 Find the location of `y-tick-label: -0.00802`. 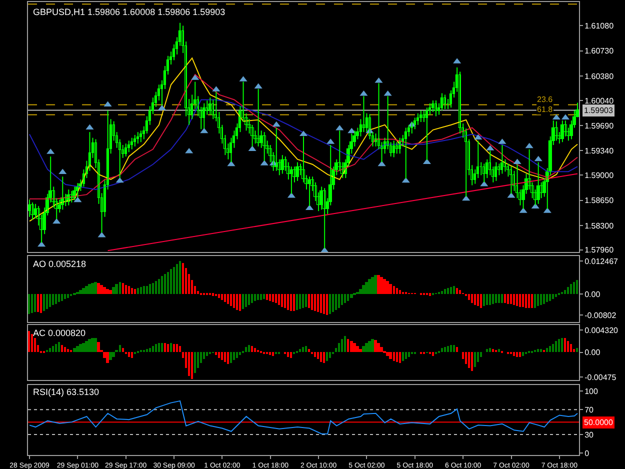

y-tick-label: -0.00802 is located at coordinates (600, 315).